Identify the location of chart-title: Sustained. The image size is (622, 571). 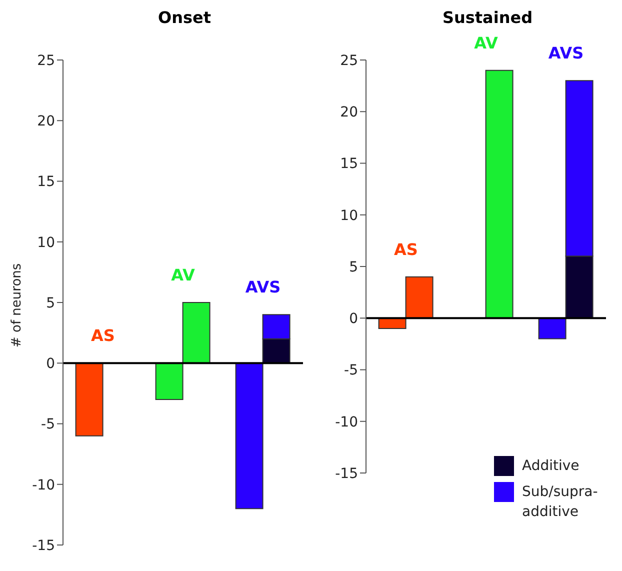
(487, 18).